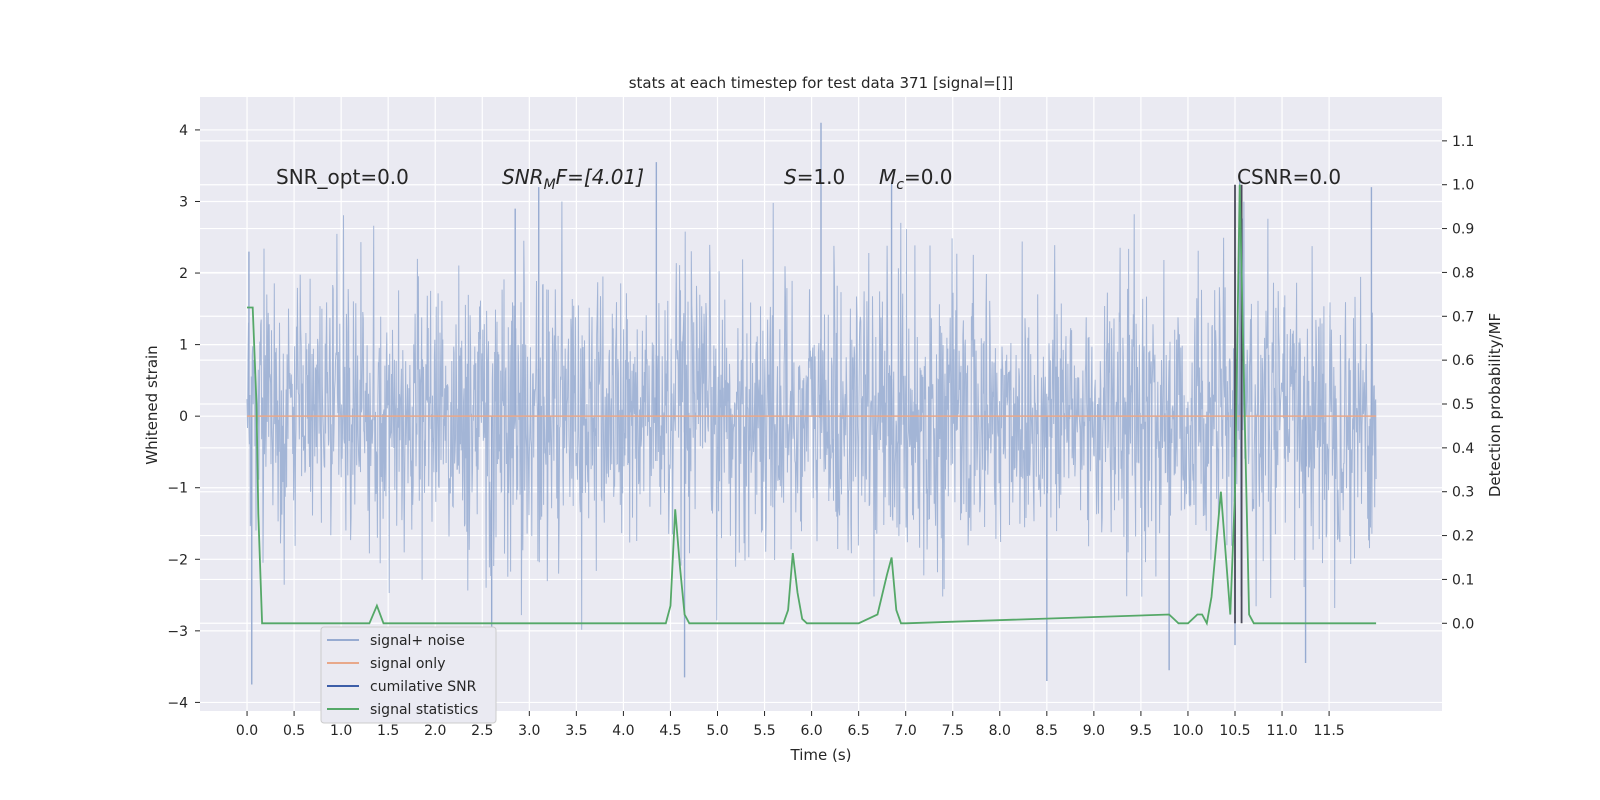 This screenshot has height=800, width=1600. What do you see at coordinates (183, 131) in the screenshot?
I see `y-left-tick-label: 4` at bounding box center [183, 131].